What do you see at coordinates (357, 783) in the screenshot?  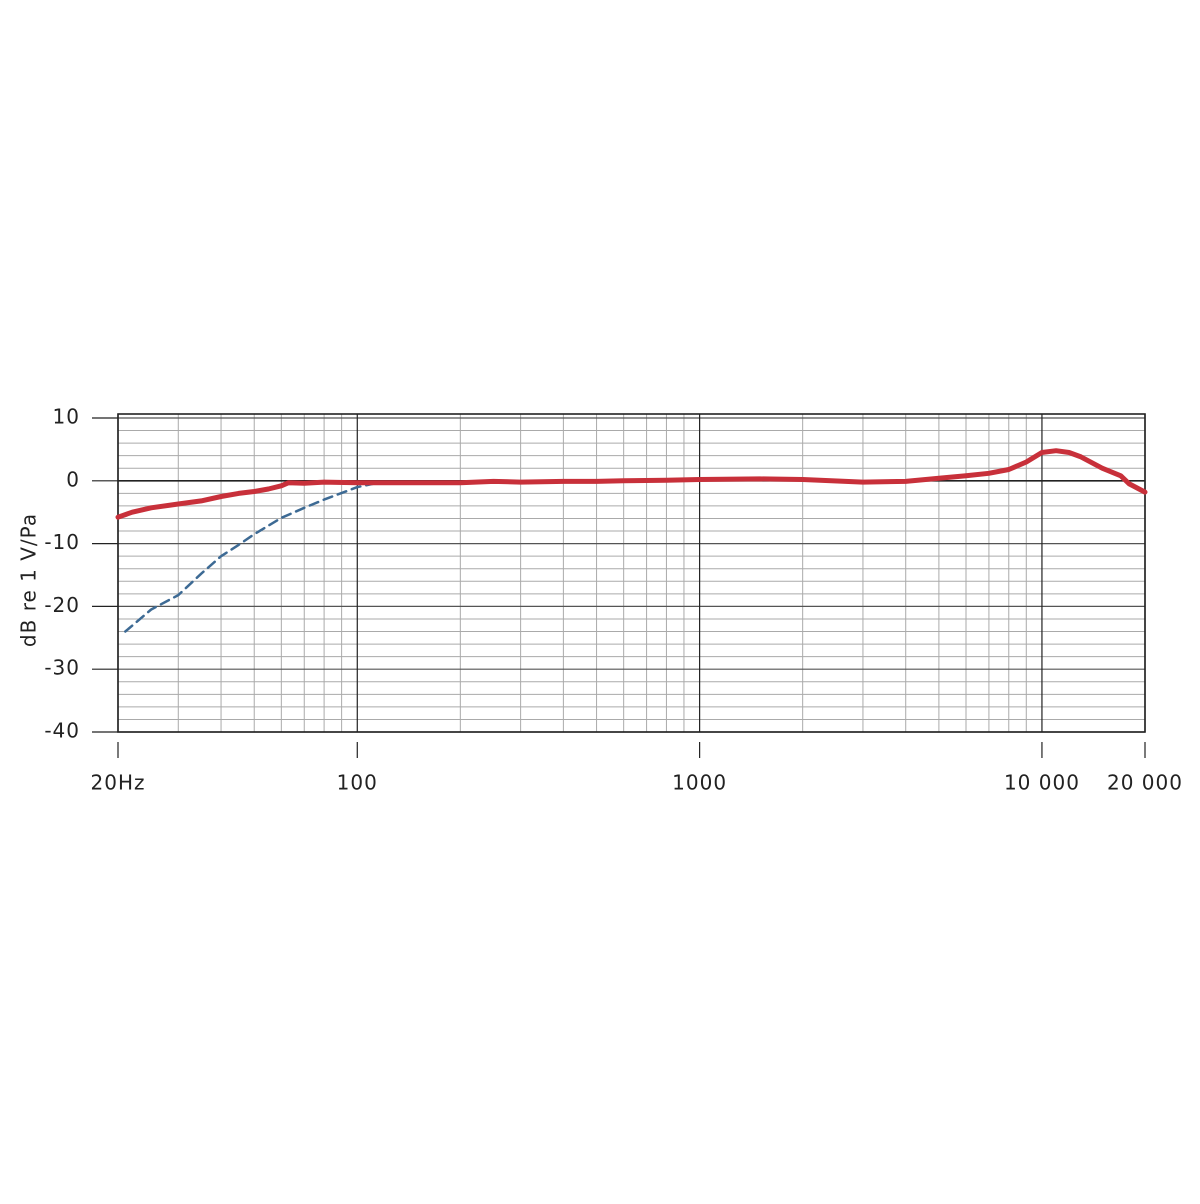 I see `x-tick-label: 100` at bounding box center [357, 783].